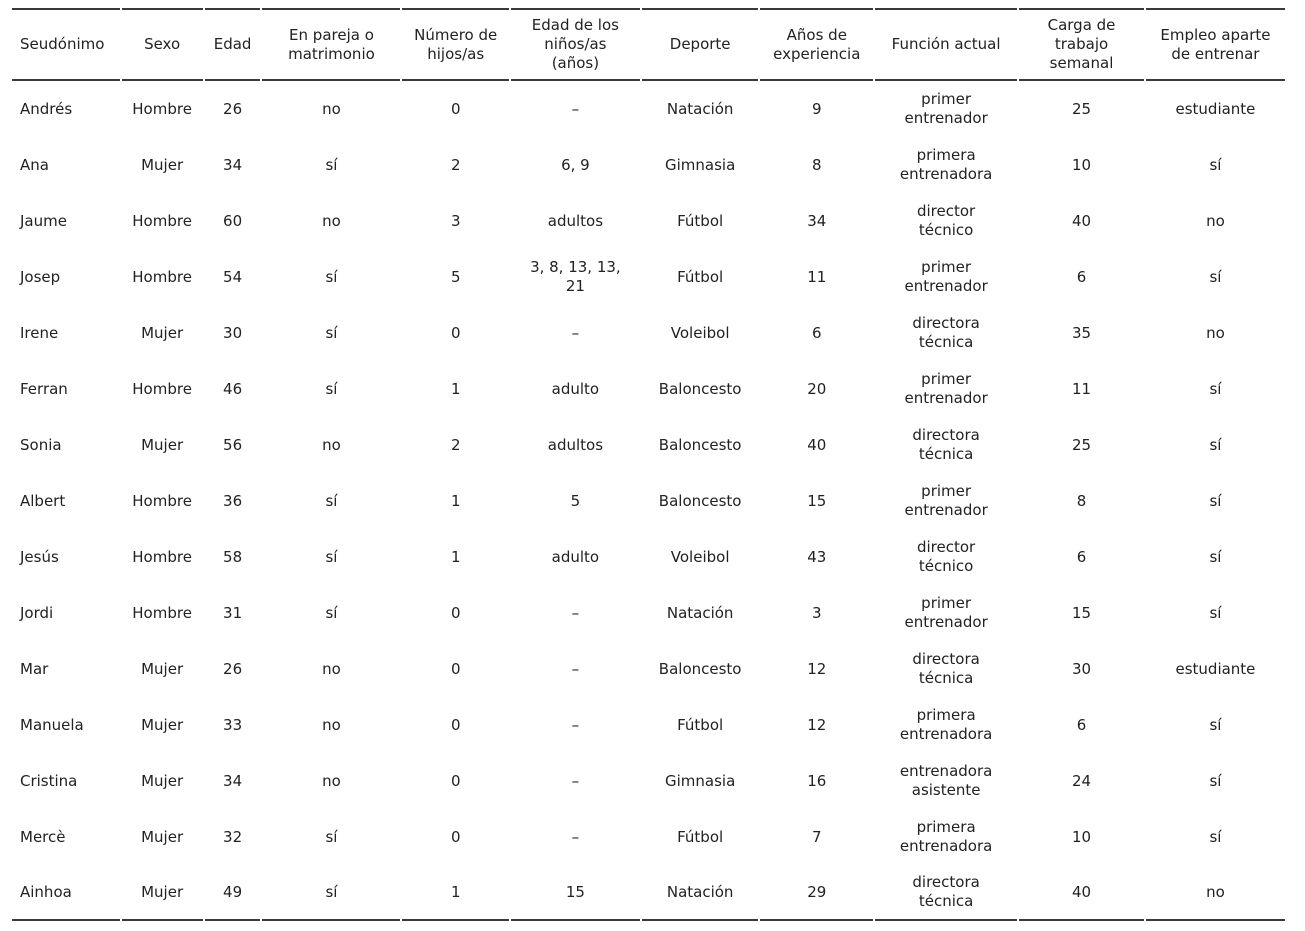 The width and height of the screenshot is (1305, 931). What do you see at coordinates (233, 220) in the screenshot?
I see `cell-edad: 60` at bounding box center [233, 220].